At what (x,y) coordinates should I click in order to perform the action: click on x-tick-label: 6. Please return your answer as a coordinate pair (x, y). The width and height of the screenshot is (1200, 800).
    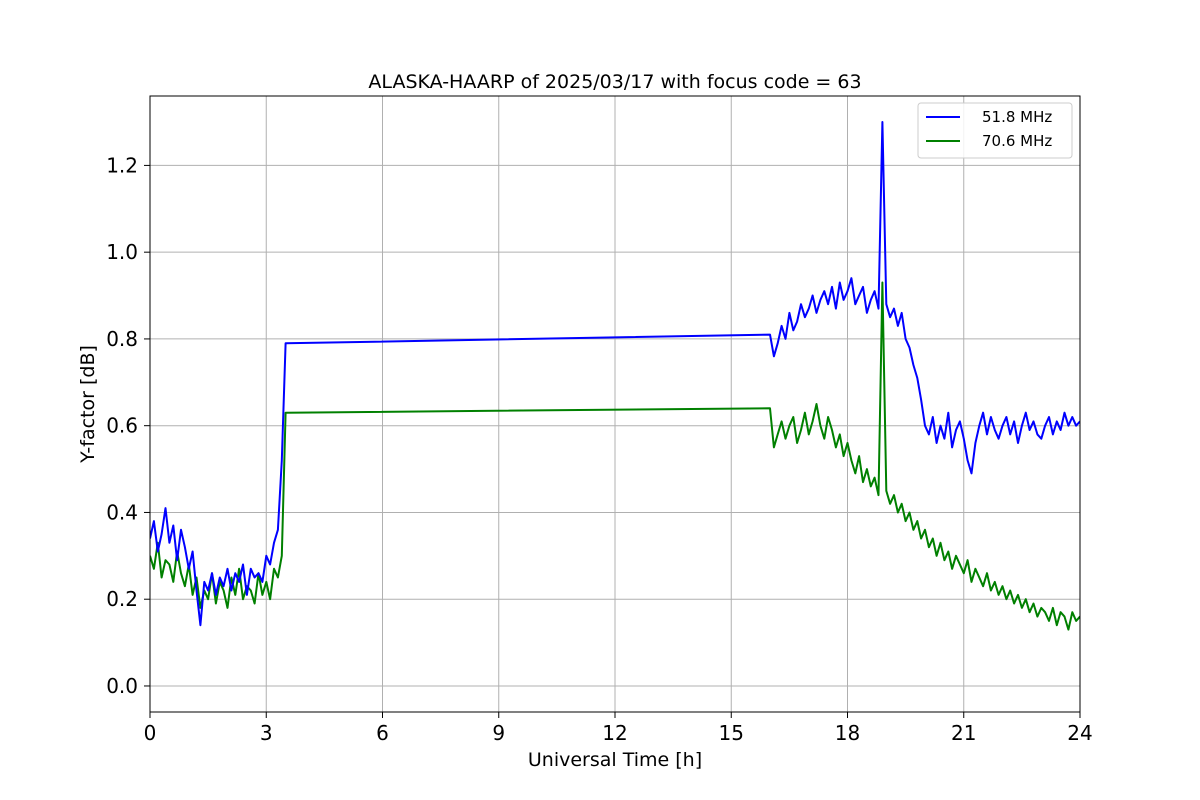
    Looking at the image, I should click on (382, 733).